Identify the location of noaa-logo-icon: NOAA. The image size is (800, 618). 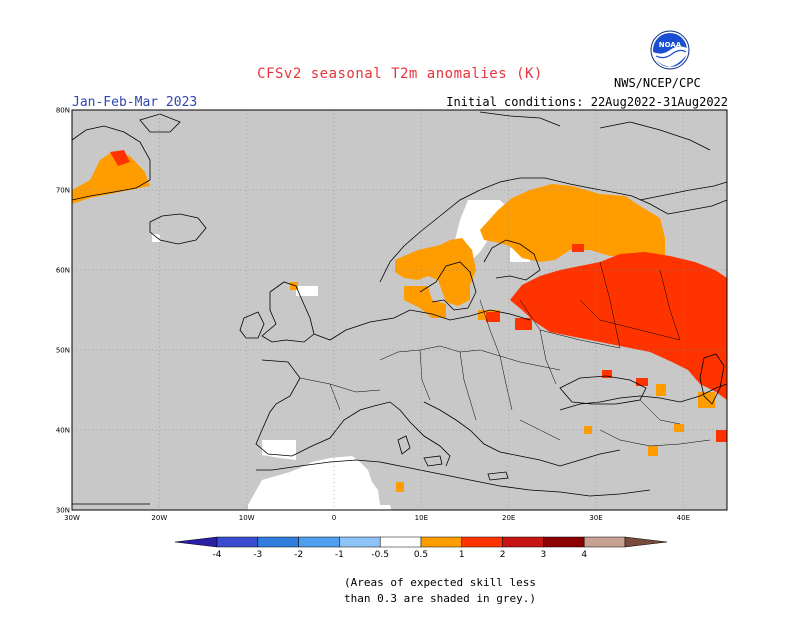
(670, 50).